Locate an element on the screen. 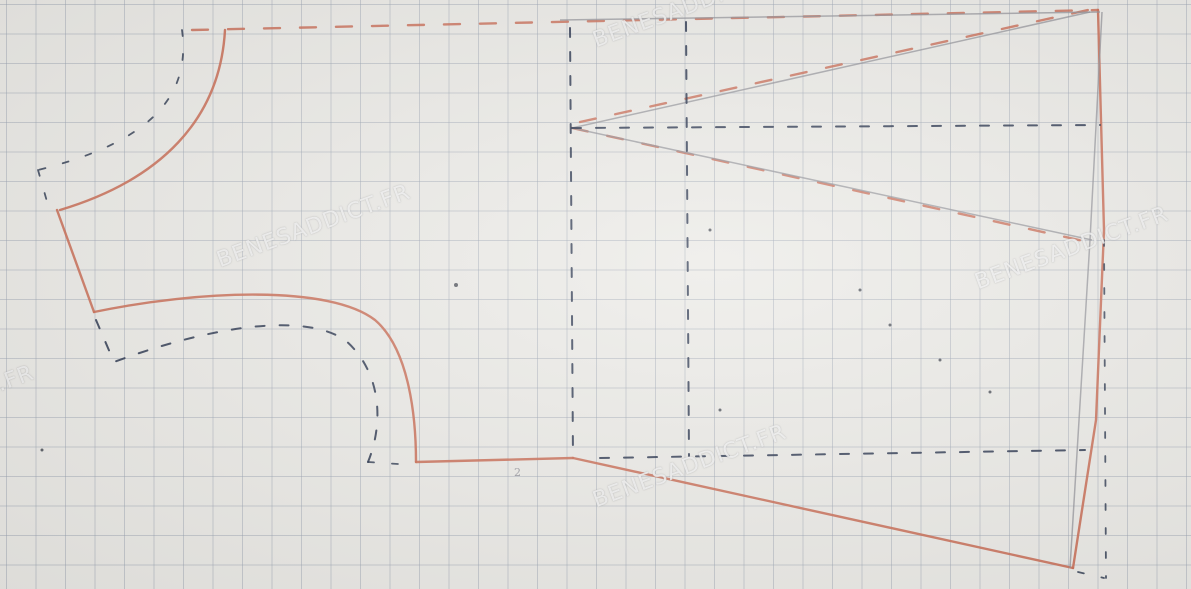 This screenshot has height=589, width=1191. vertical-guide-far-right is located at coordinates (1105, 409).